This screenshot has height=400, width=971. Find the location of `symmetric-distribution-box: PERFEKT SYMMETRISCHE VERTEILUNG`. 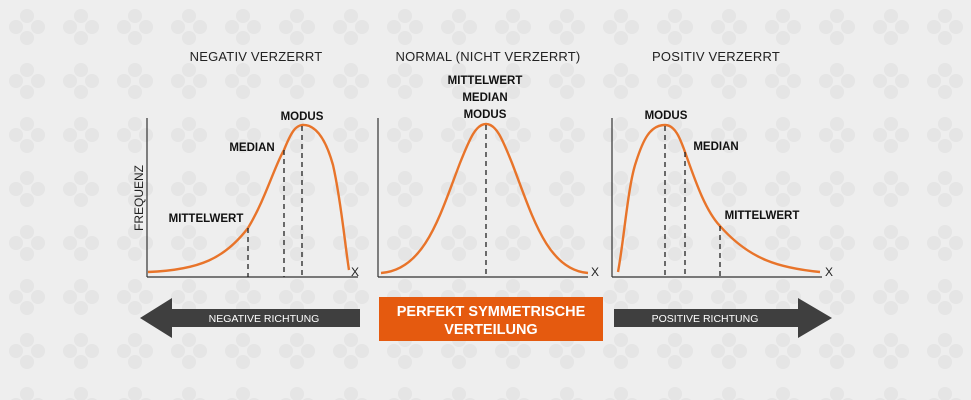

symmetric-distribution-box: PERFEKT SYMMETRISCHE VERTEILUNG is located at coordinates (491, 319).